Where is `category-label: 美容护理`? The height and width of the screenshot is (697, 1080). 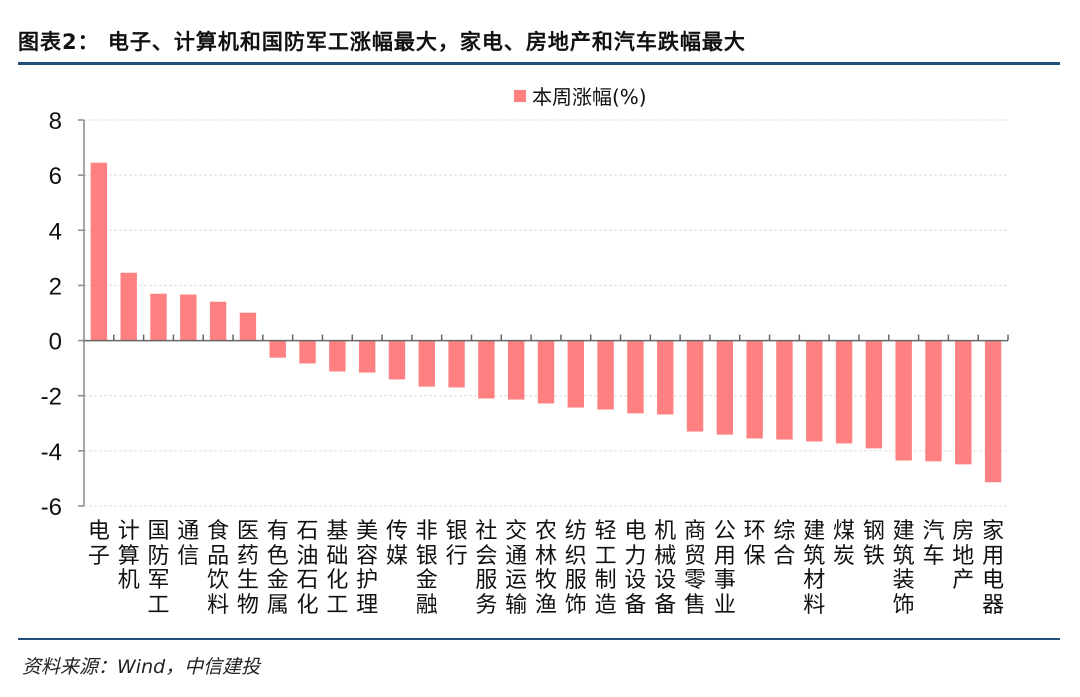 category-label: 美容护理 is located at coordinates (367, 568).